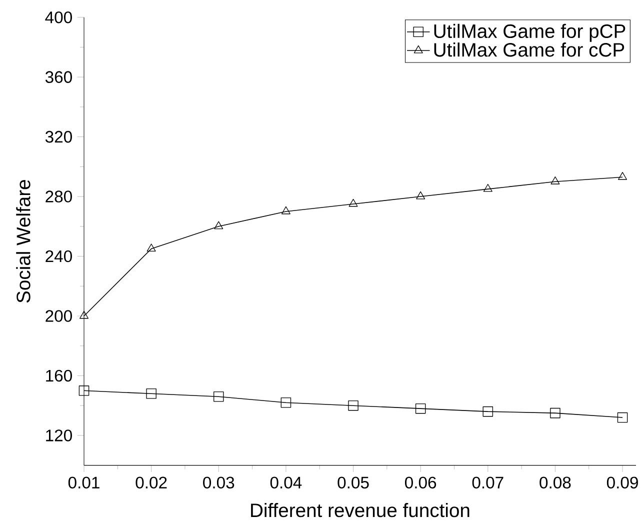 The height and width of the screenshot is (532, 644). I want to click on y-tick-label: 280, so click(59, 196).